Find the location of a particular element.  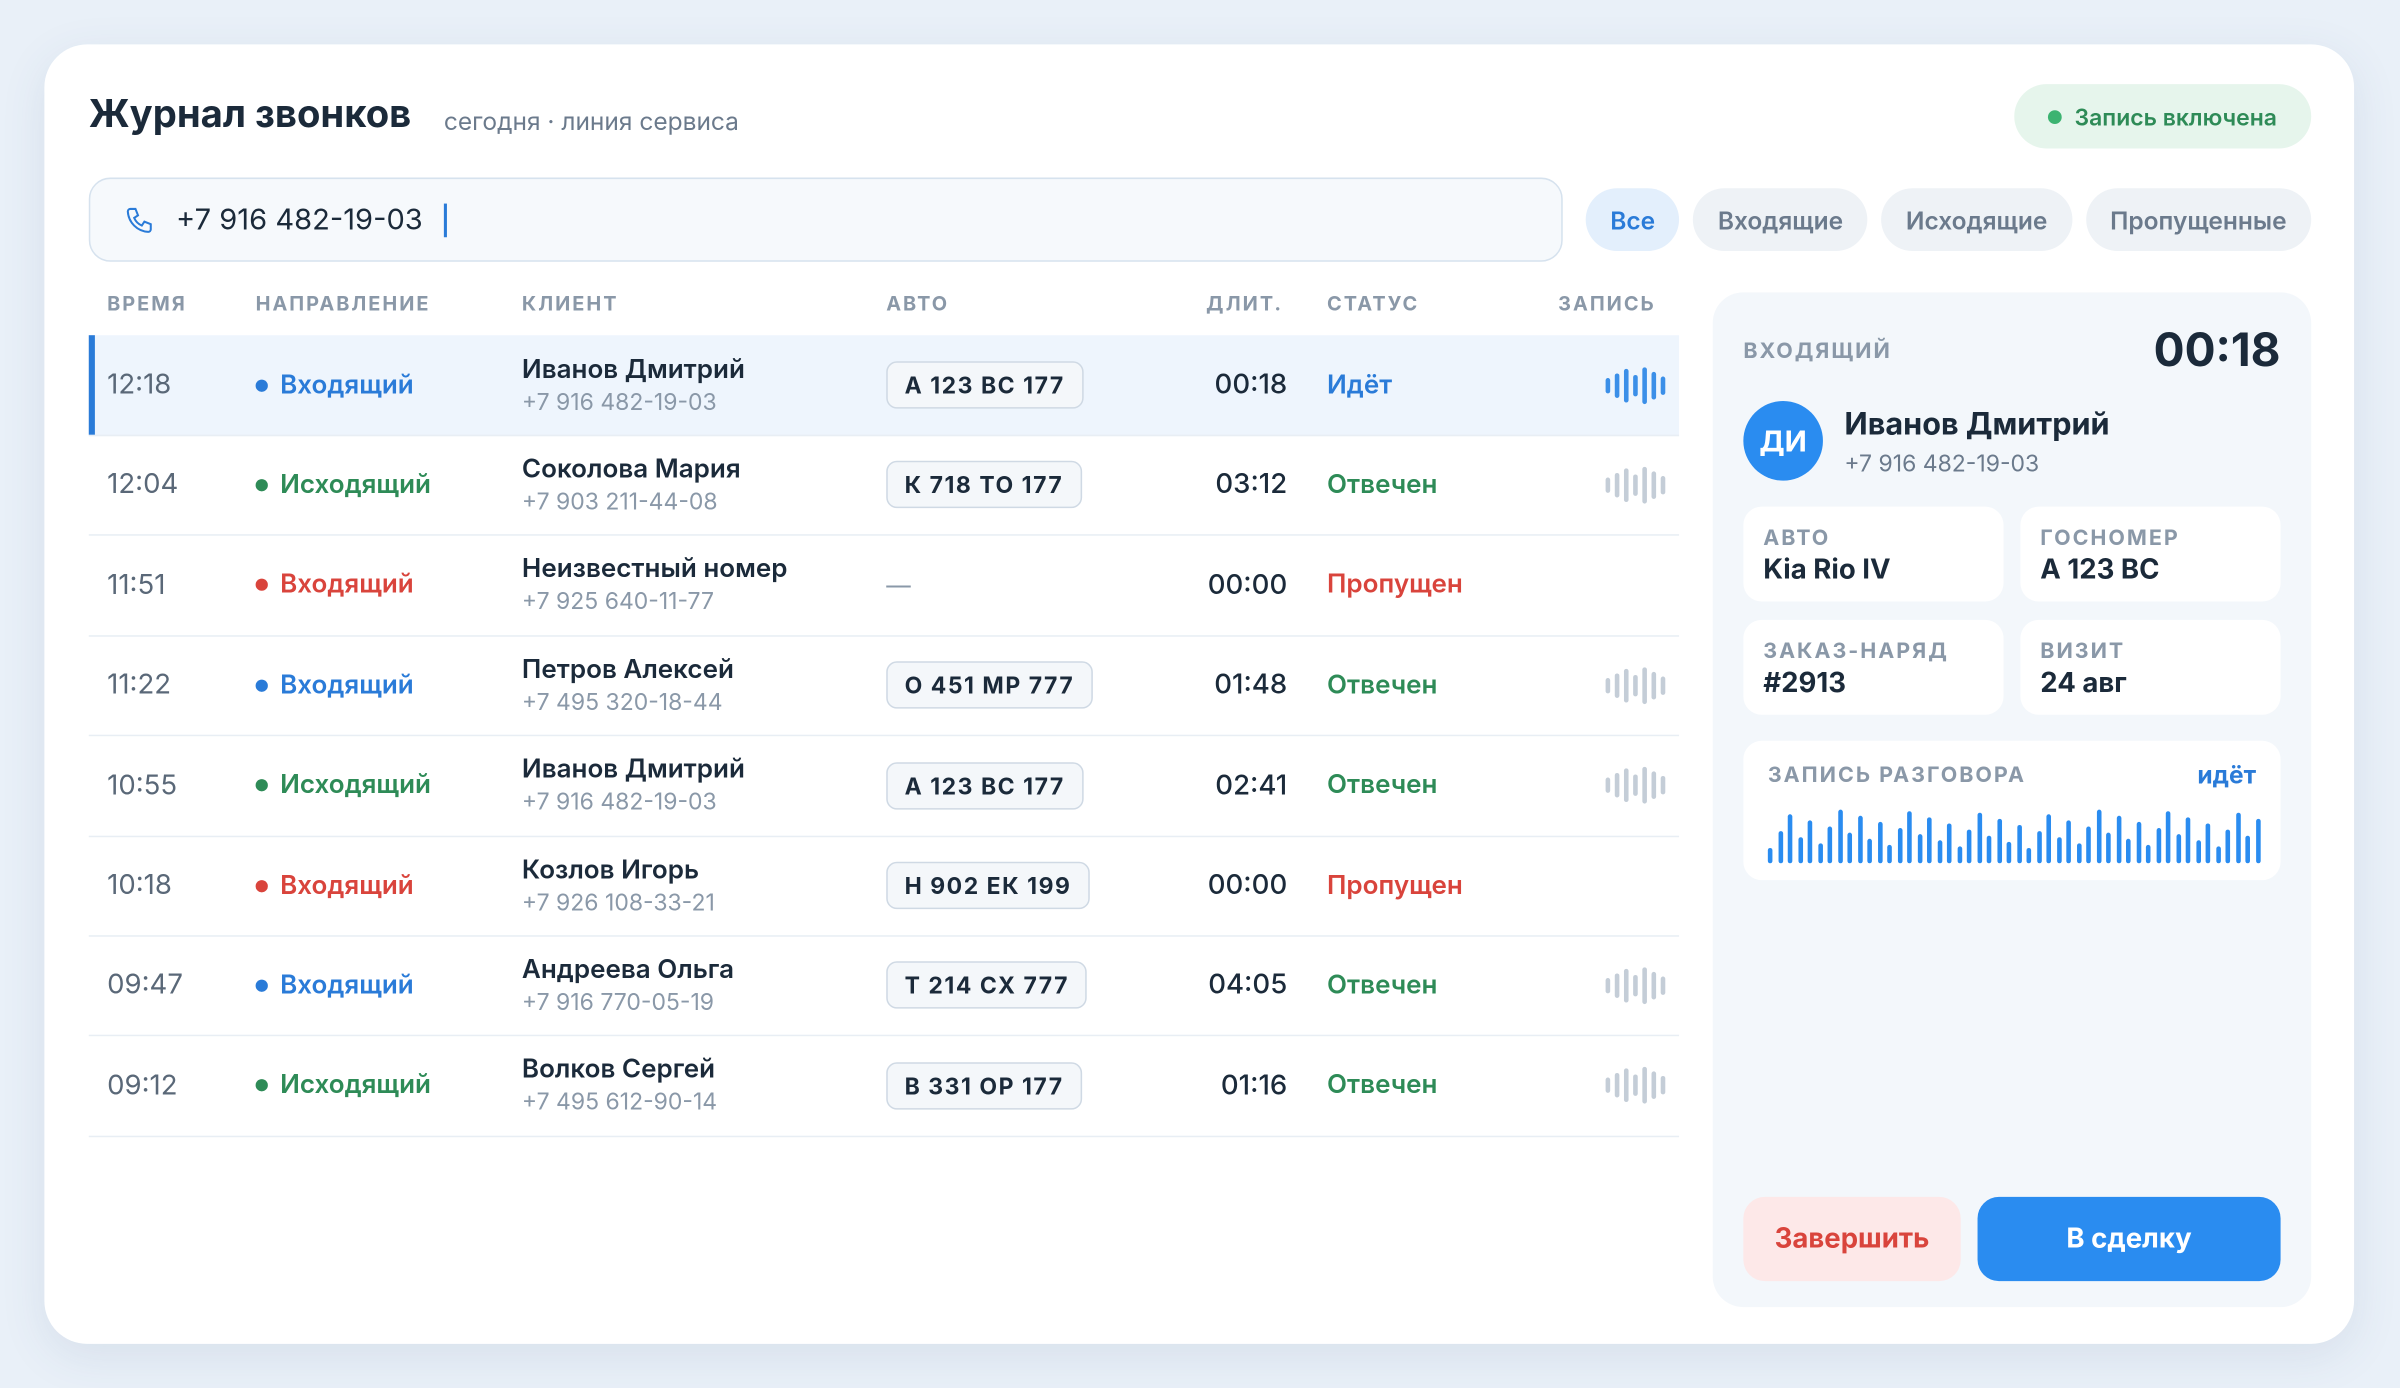

detail-timer: 00:18 is located at coordinates (2217, 350).